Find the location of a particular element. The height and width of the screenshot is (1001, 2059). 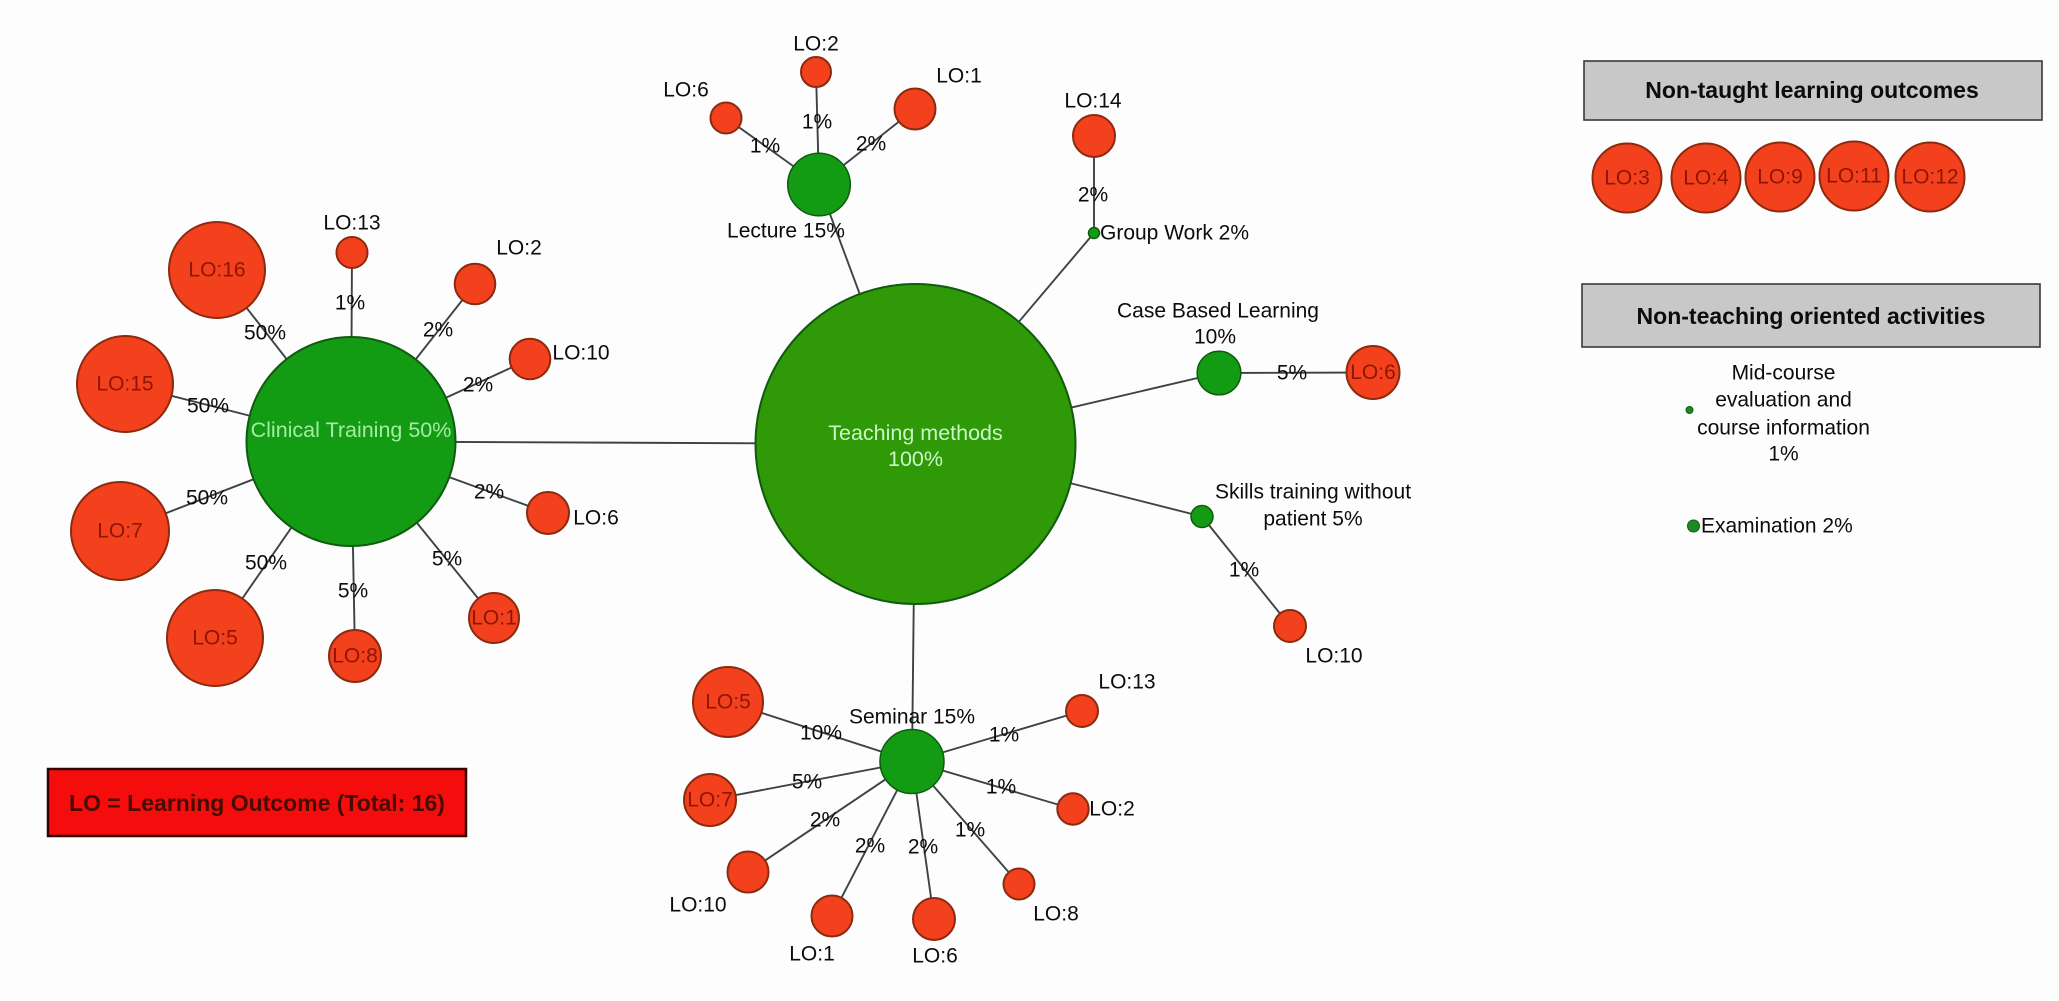

svg-text: evaluation and is located at coordinates (1783, 400).